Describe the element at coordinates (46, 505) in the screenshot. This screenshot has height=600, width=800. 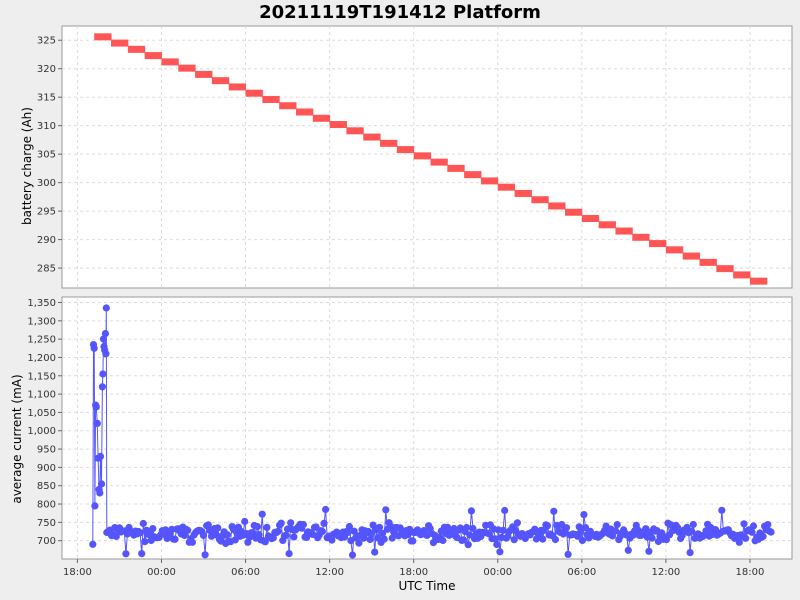
I see `y-tick-label: 800` at that location.